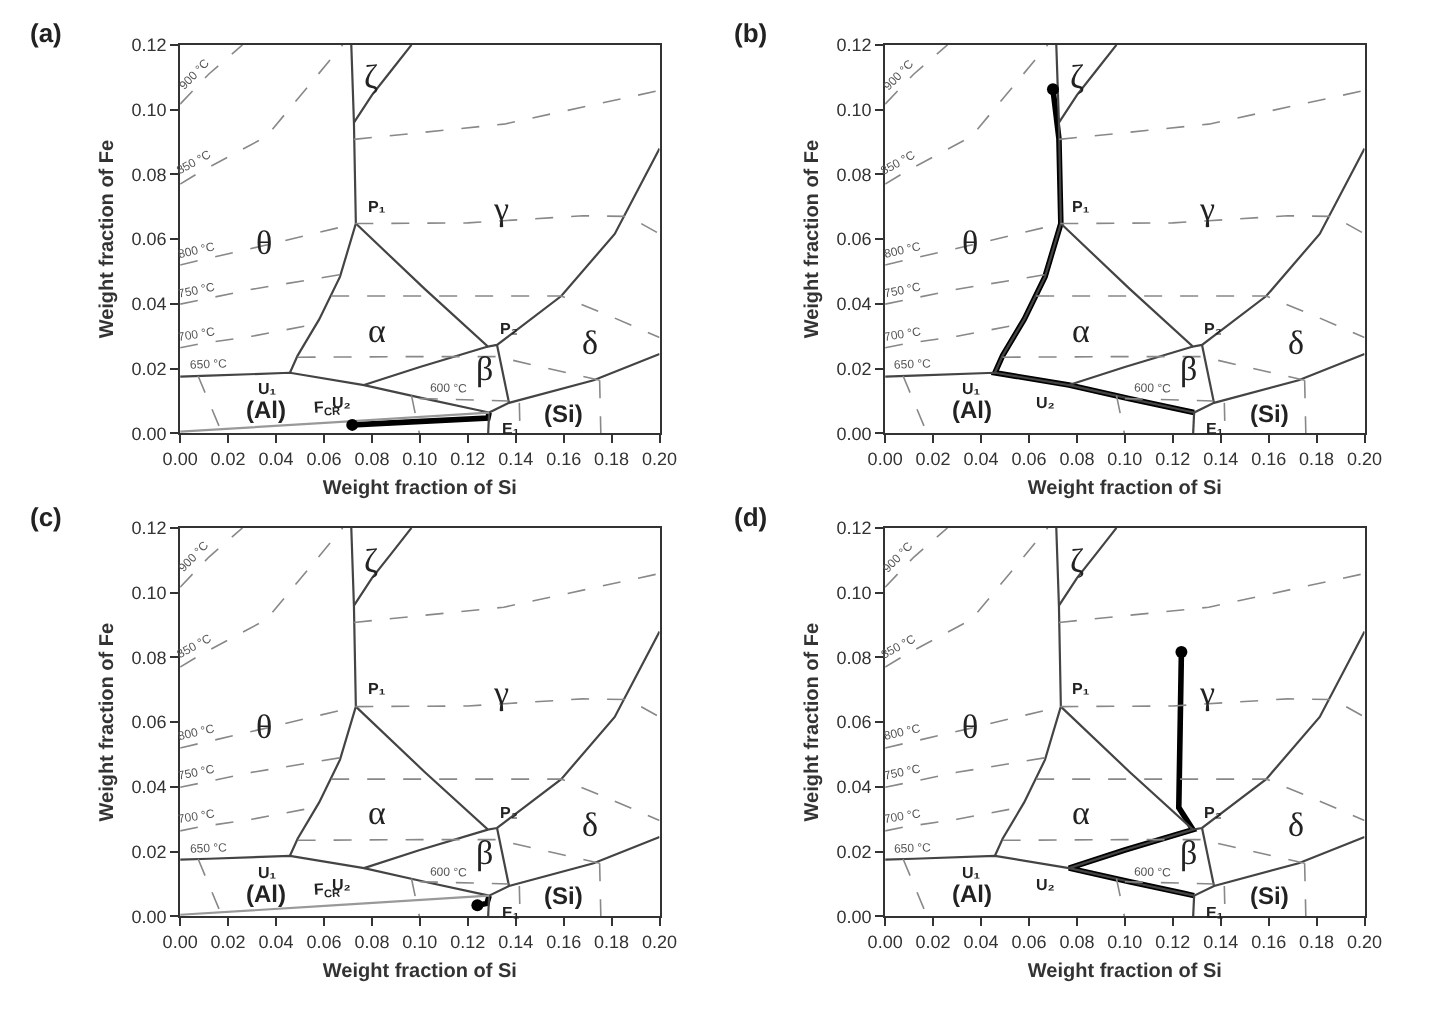 The width and height of the screenshot is (1446, 1016). I want to click on chart-title: (d), so click(751, 517).